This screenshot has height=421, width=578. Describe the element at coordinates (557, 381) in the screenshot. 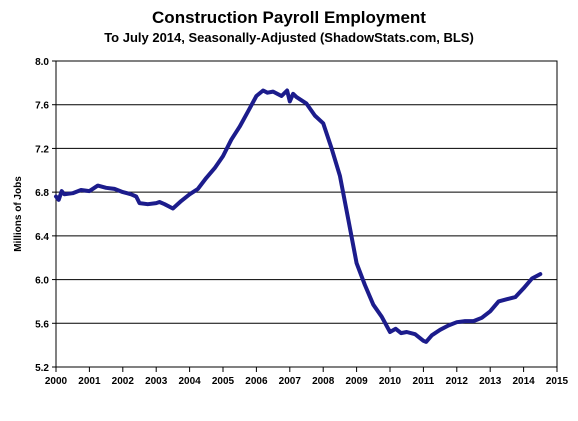

I see `x-tick-label: 2015` at that location.